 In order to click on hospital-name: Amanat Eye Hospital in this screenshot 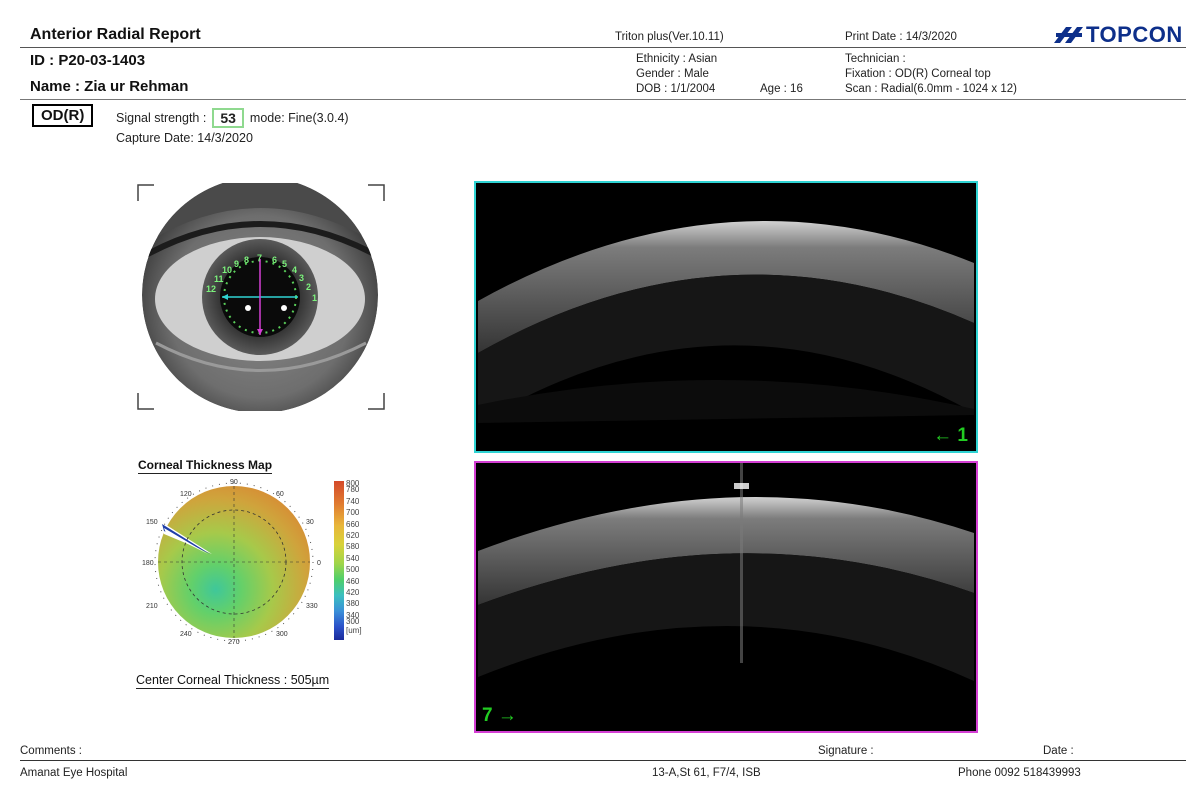, I will do `click(74, 773)`.